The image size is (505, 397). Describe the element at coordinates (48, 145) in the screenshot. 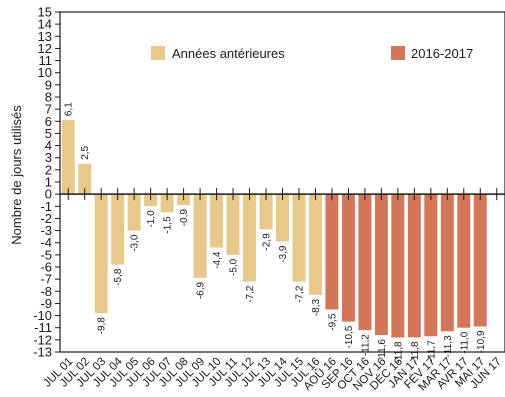

I see `y-tick-label: 4` at that location.